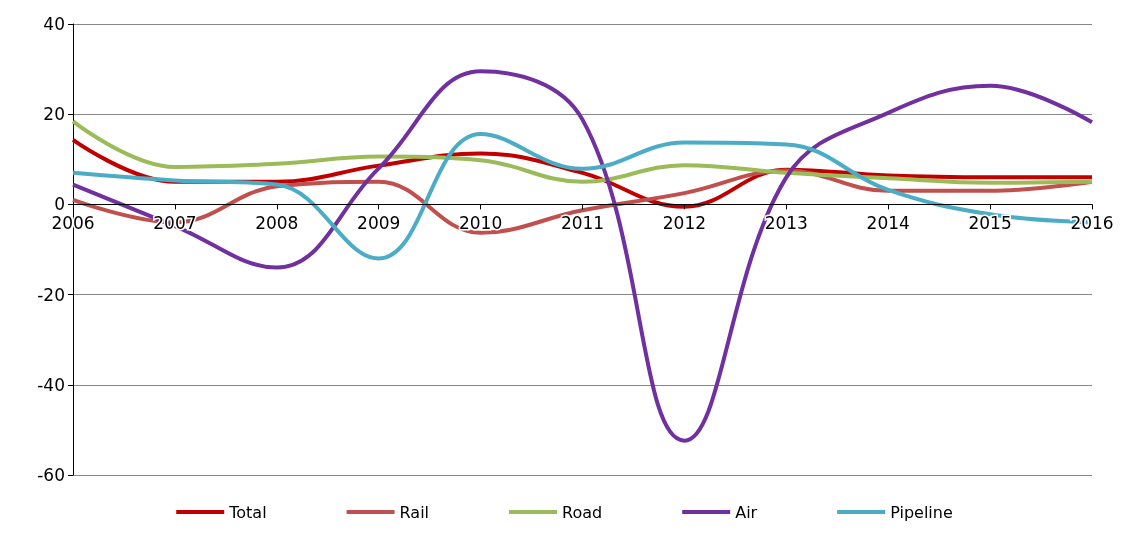  What do you see at coordinates (990, 222) in the screenshot?
I see `x-tick-label: 2015` at bounding box center [990, 222].